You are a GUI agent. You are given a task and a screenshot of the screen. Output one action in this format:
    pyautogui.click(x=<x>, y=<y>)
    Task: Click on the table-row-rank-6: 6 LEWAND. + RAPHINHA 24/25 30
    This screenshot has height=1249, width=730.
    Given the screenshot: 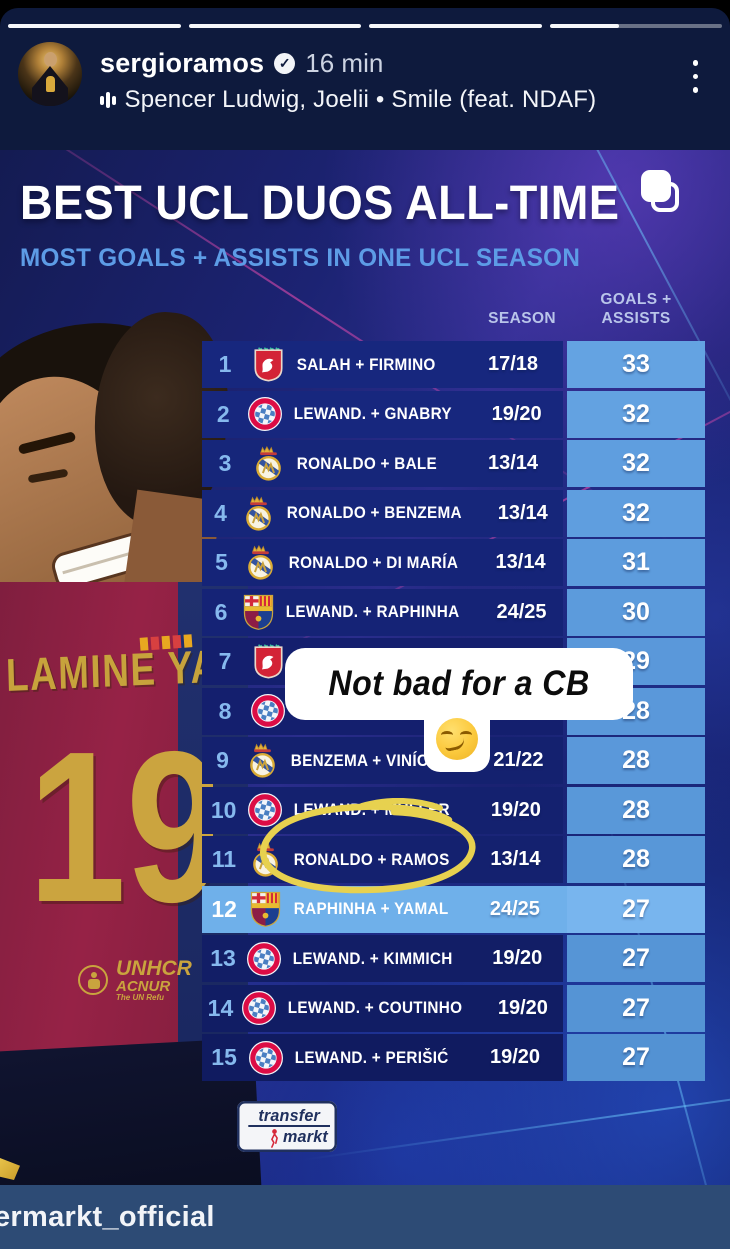 What is the action you would take?
    pyautogui.click(x=453, y=612)
    